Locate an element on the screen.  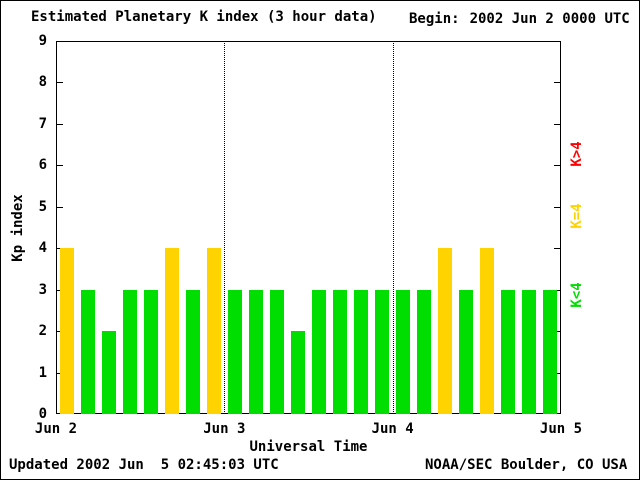
credit-text: NOAA/SEC Boulder, CO USA is located at coordinates (526, 465).